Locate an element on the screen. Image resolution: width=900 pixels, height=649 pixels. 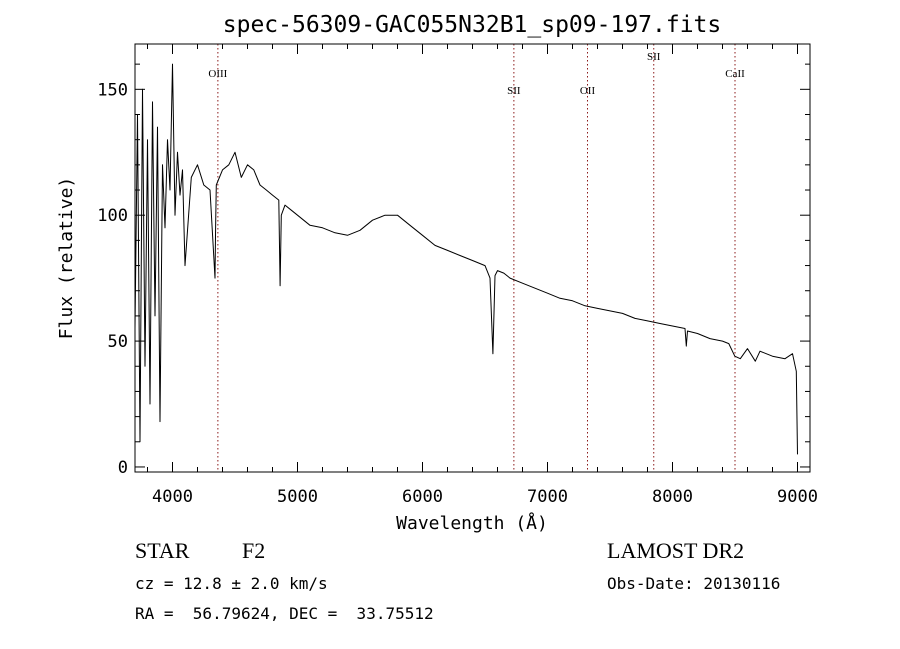
y-tick-label: 50 is located at coordinates (118, 342).